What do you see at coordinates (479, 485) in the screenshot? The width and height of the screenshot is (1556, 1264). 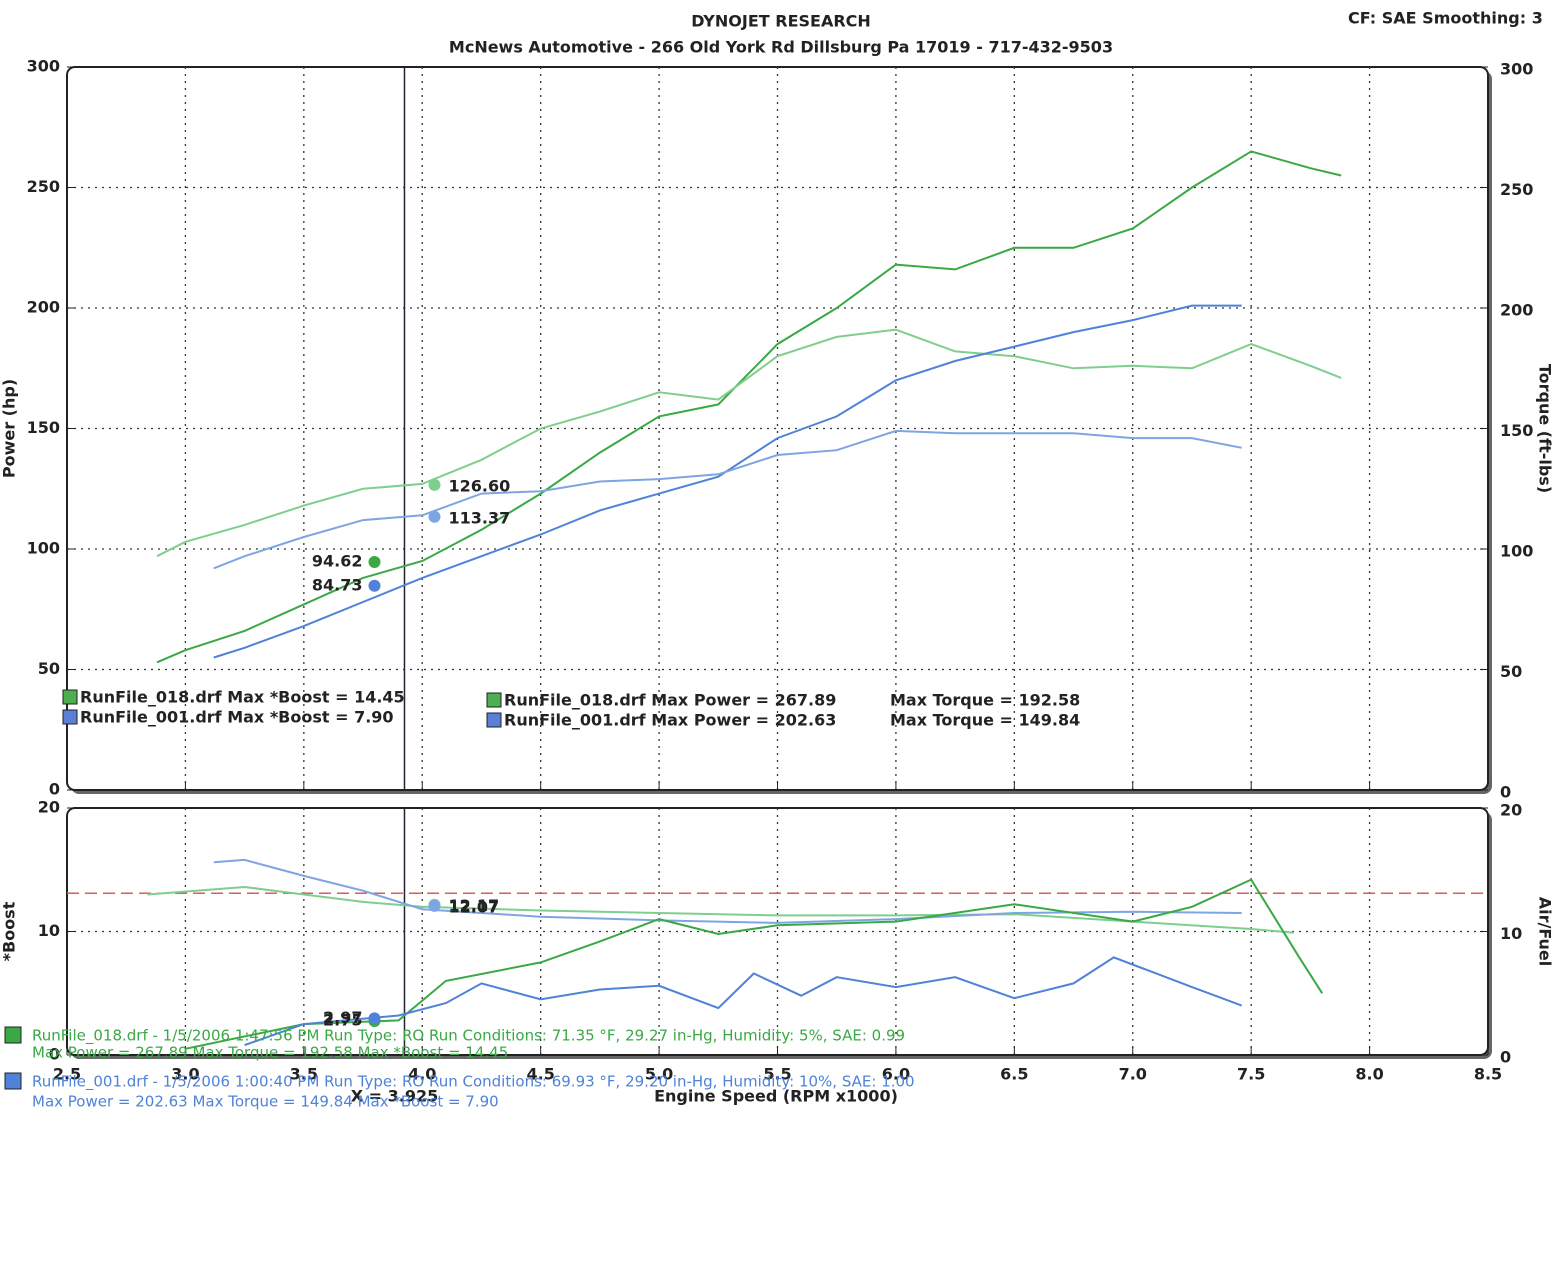 I see `cursor-value-label: 126.60` at bounding box center [479, 485].